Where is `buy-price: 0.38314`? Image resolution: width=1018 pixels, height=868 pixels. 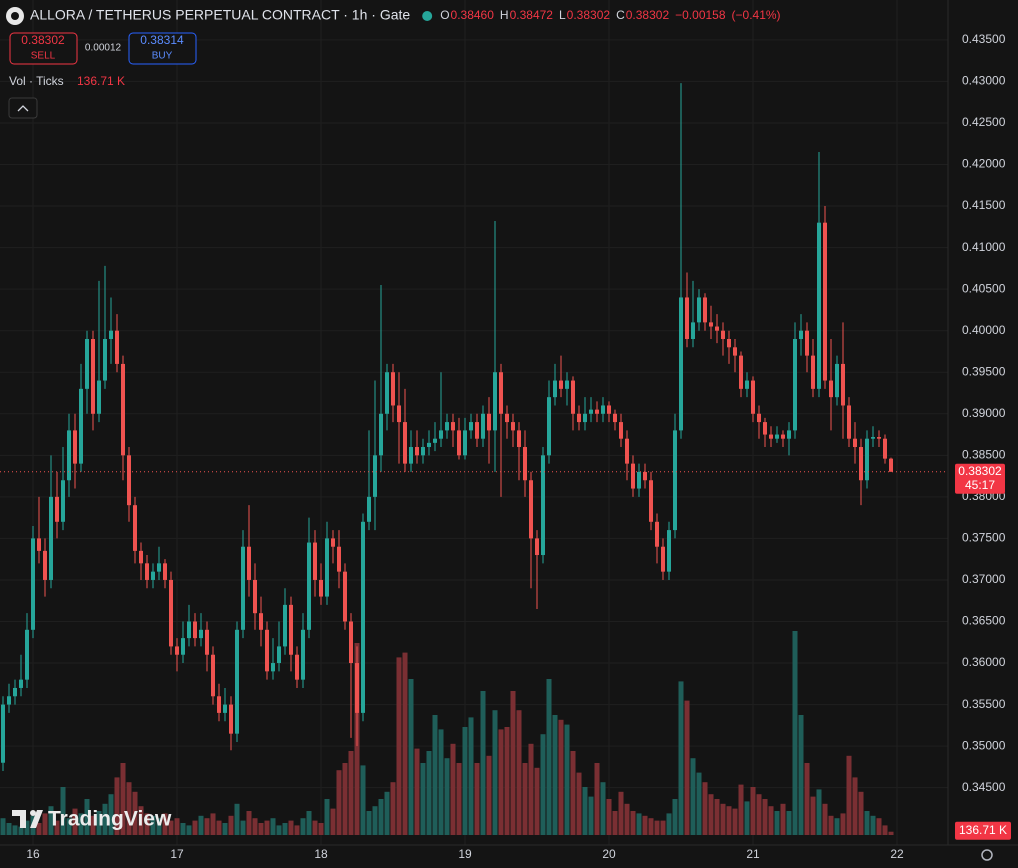 buy-price: 0.38314 is located at coordinates (162, 40).